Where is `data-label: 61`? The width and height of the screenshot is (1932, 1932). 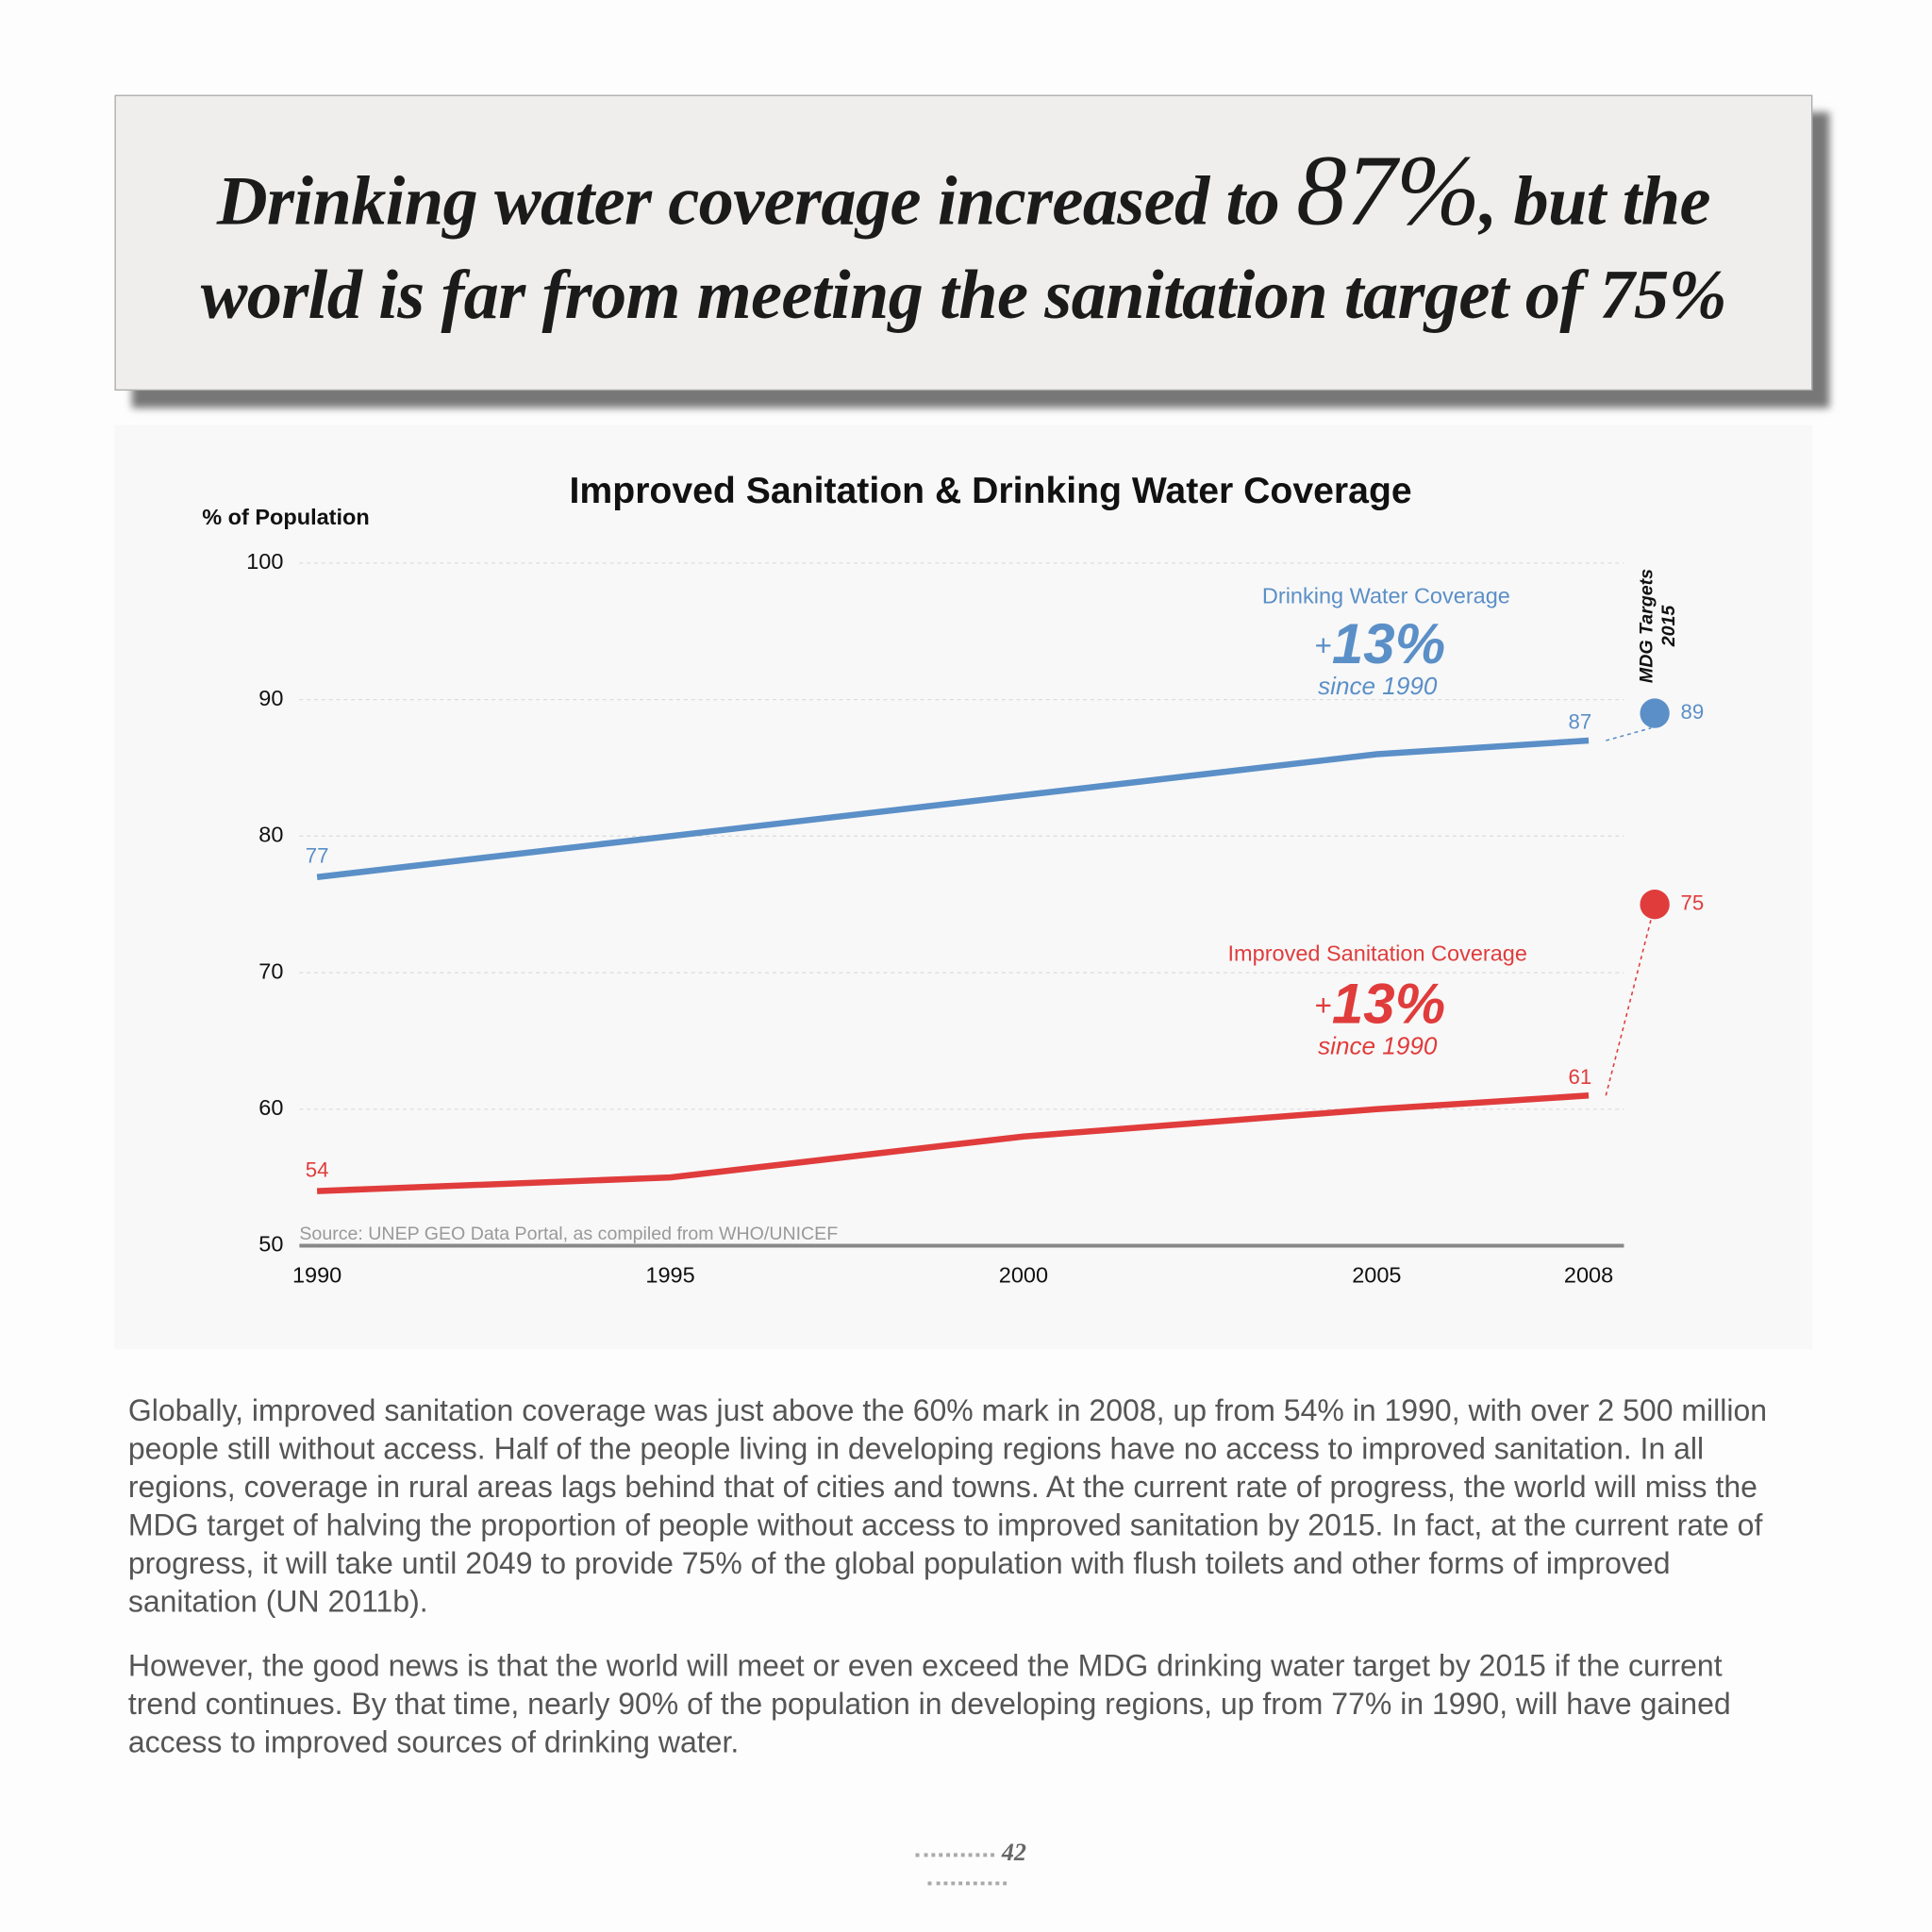 data-label: 61 is located at coordinates (1581, 1077).